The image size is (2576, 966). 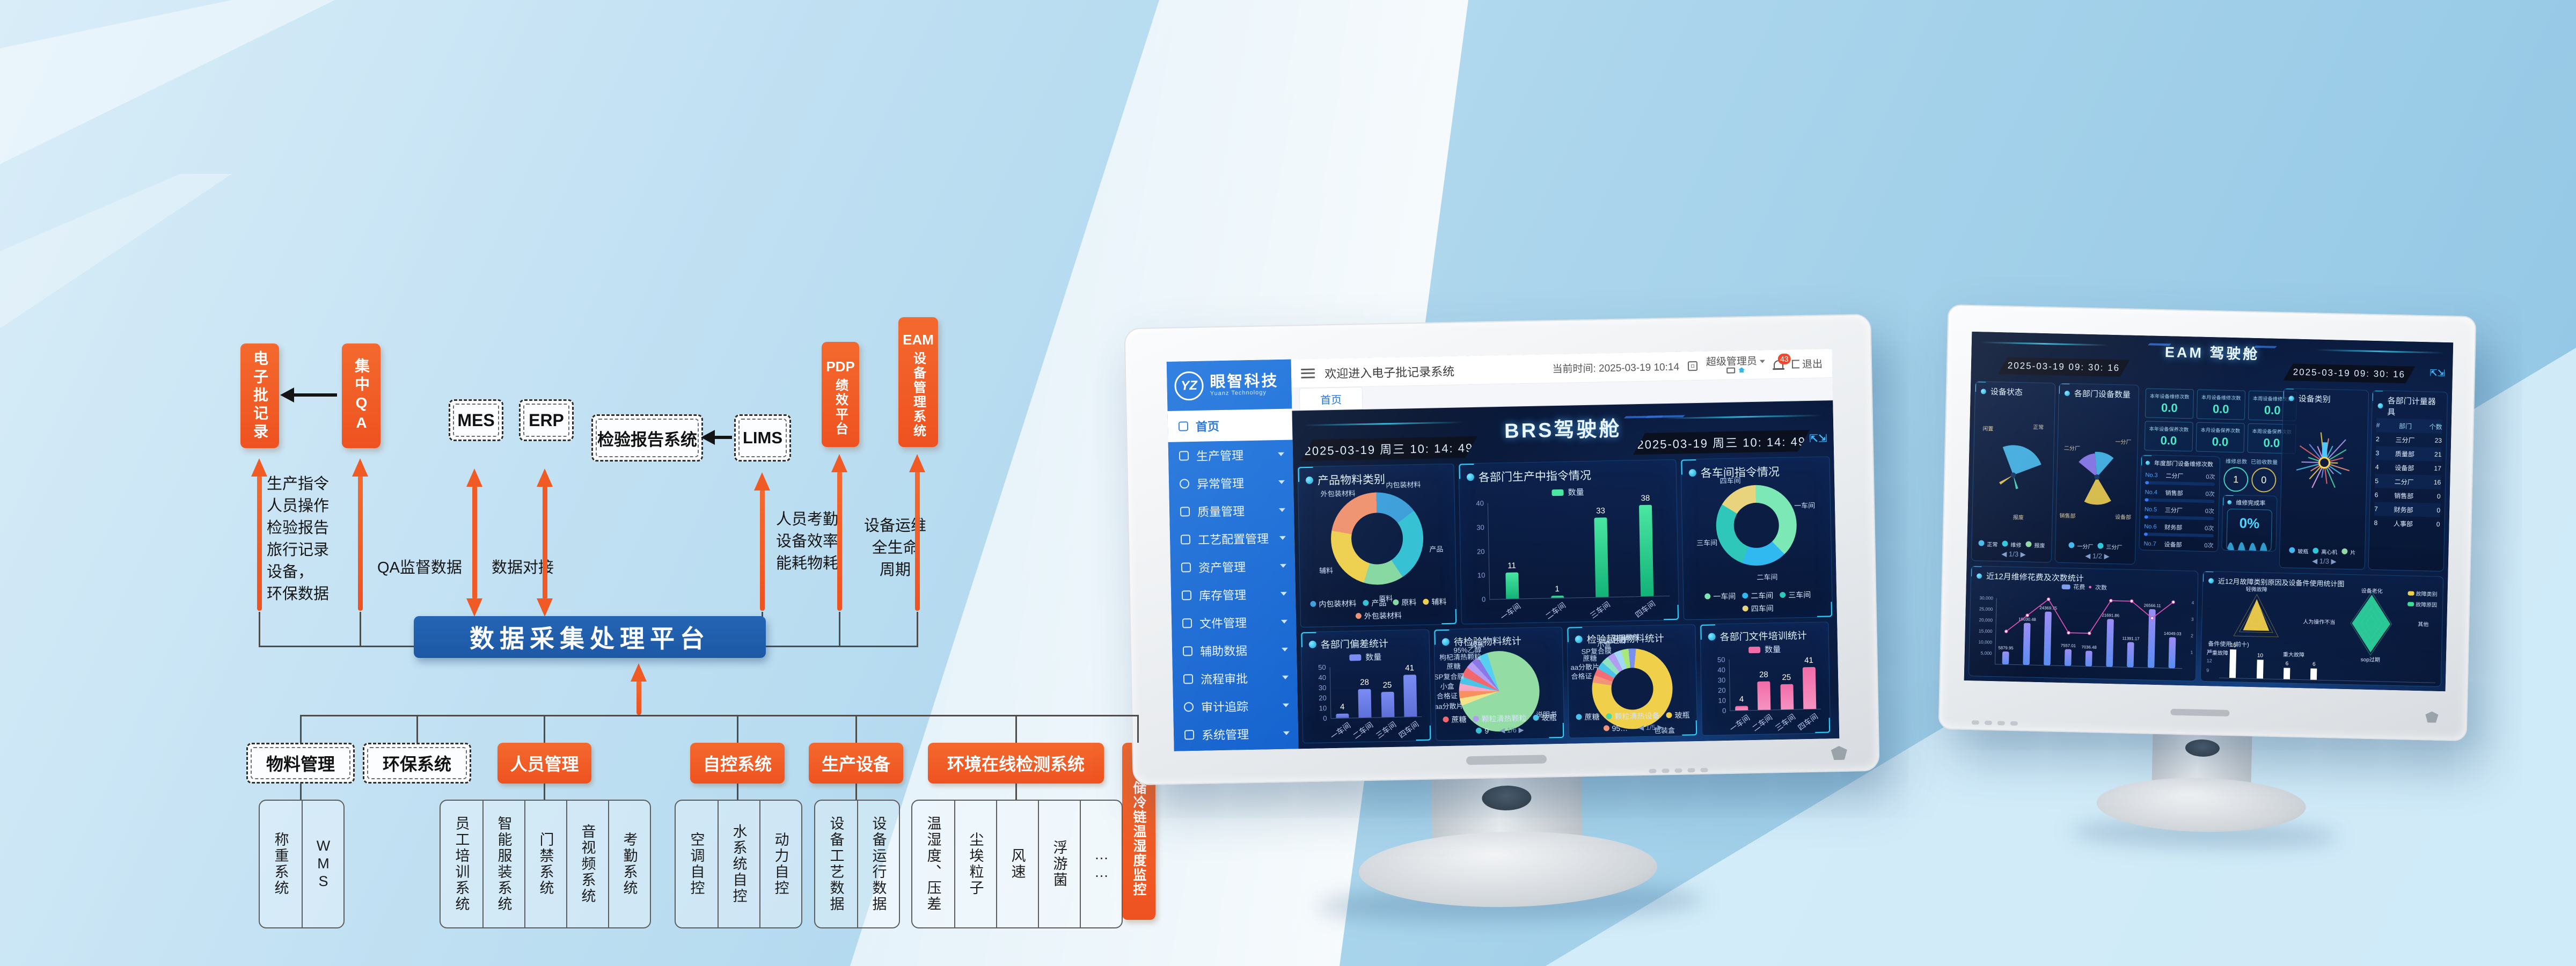 What do you see at coordinates (1016, 763) in the screenshot?
I see `cat-env-monitor: 环境在线检测系统` at bounding box center [1016, 763].